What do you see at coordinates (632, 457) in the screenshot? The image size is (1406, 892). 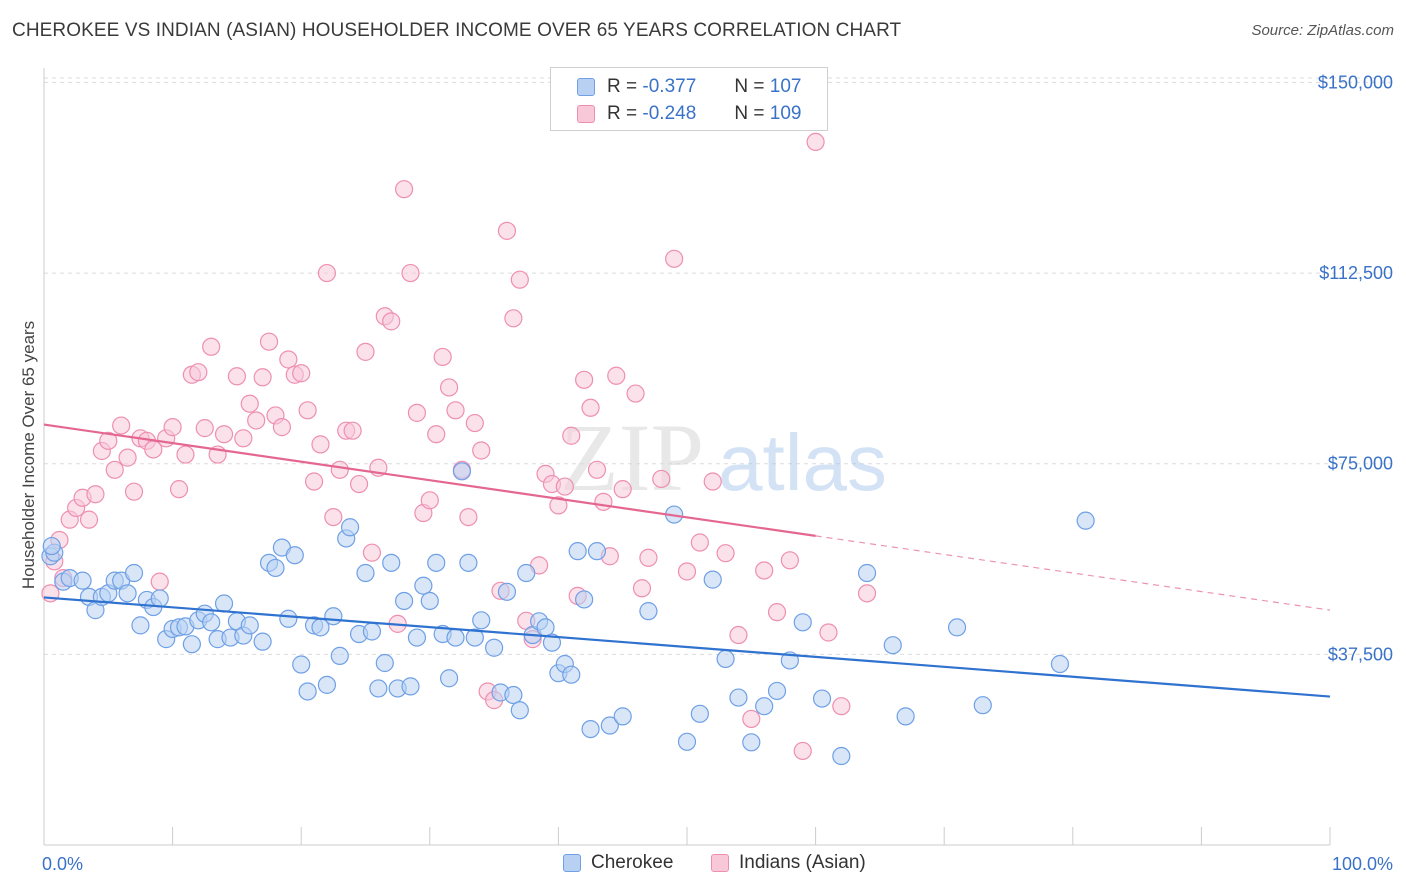 I see `watermark-zip: ZIP` at bounding box center [632, 457].